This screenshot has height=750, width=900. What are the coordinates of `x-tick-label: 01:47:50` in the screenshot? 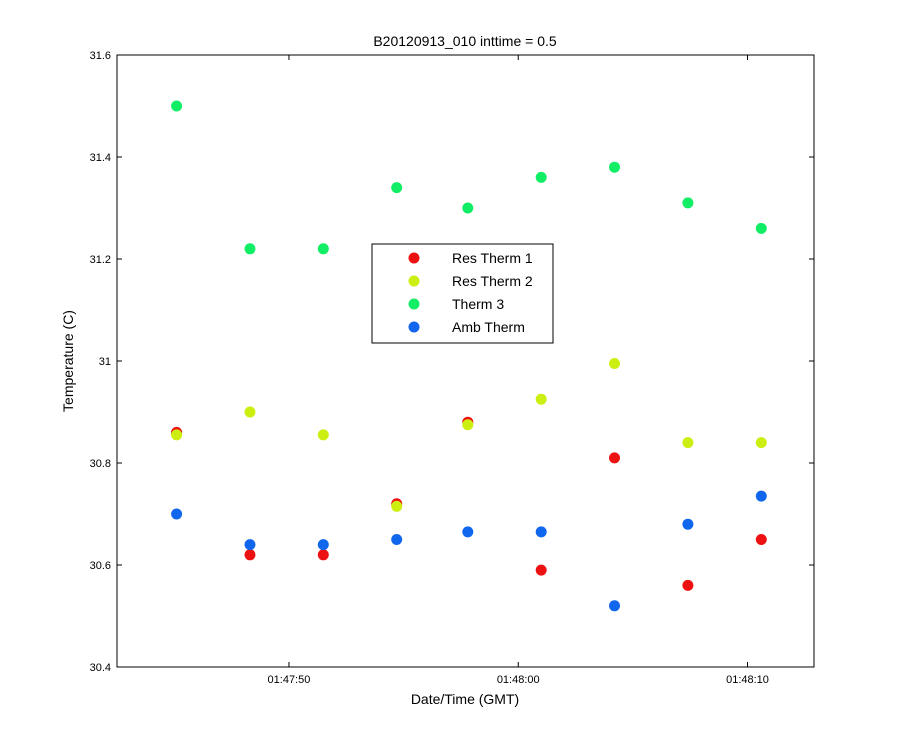 It's located at (289, 680).